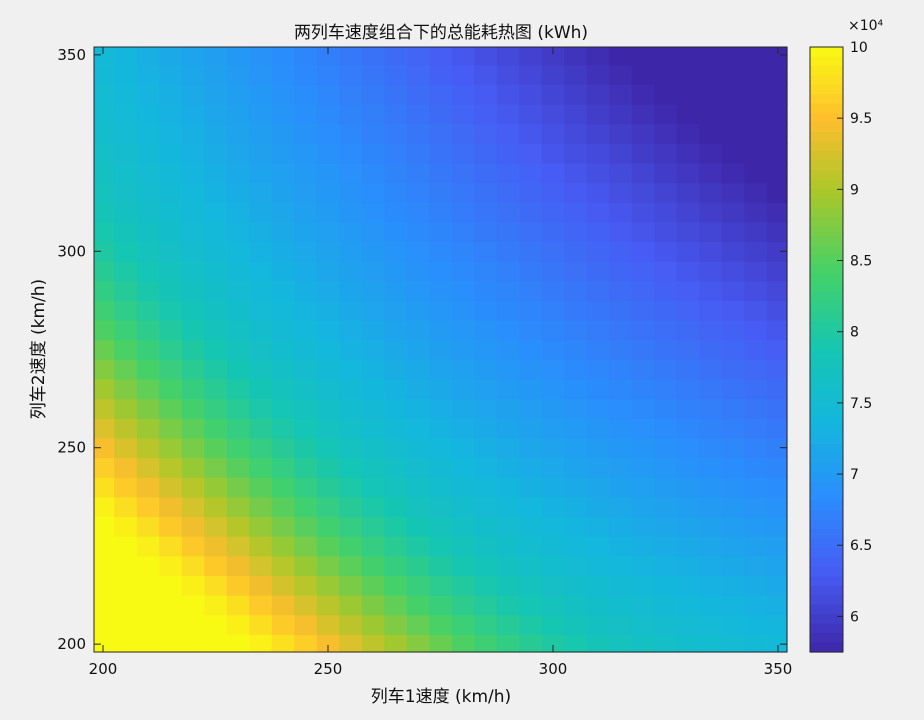 This screenshot has height=720, width=924. What do you see at coordinates (71, 55) in the screenshot?
I see `y-tick-label: 350` at bounding box center [71, 55].